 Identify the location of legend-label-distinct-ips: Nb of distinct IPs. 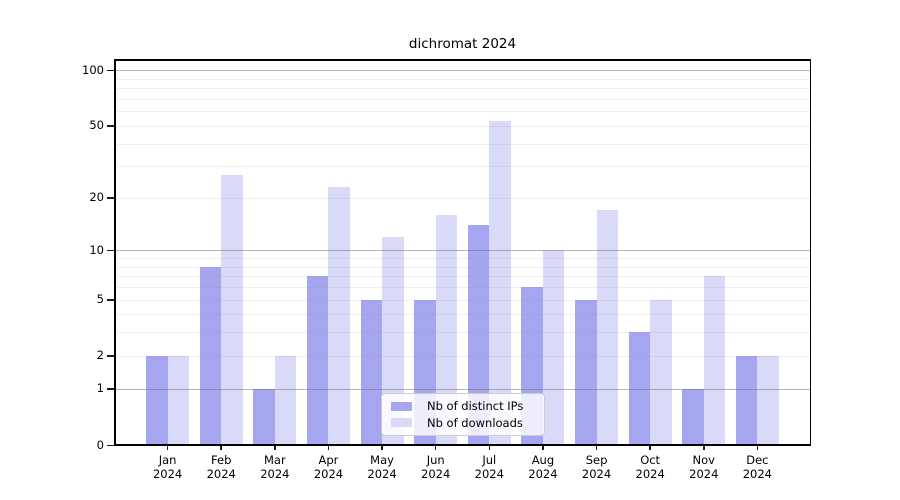
(475, 406).